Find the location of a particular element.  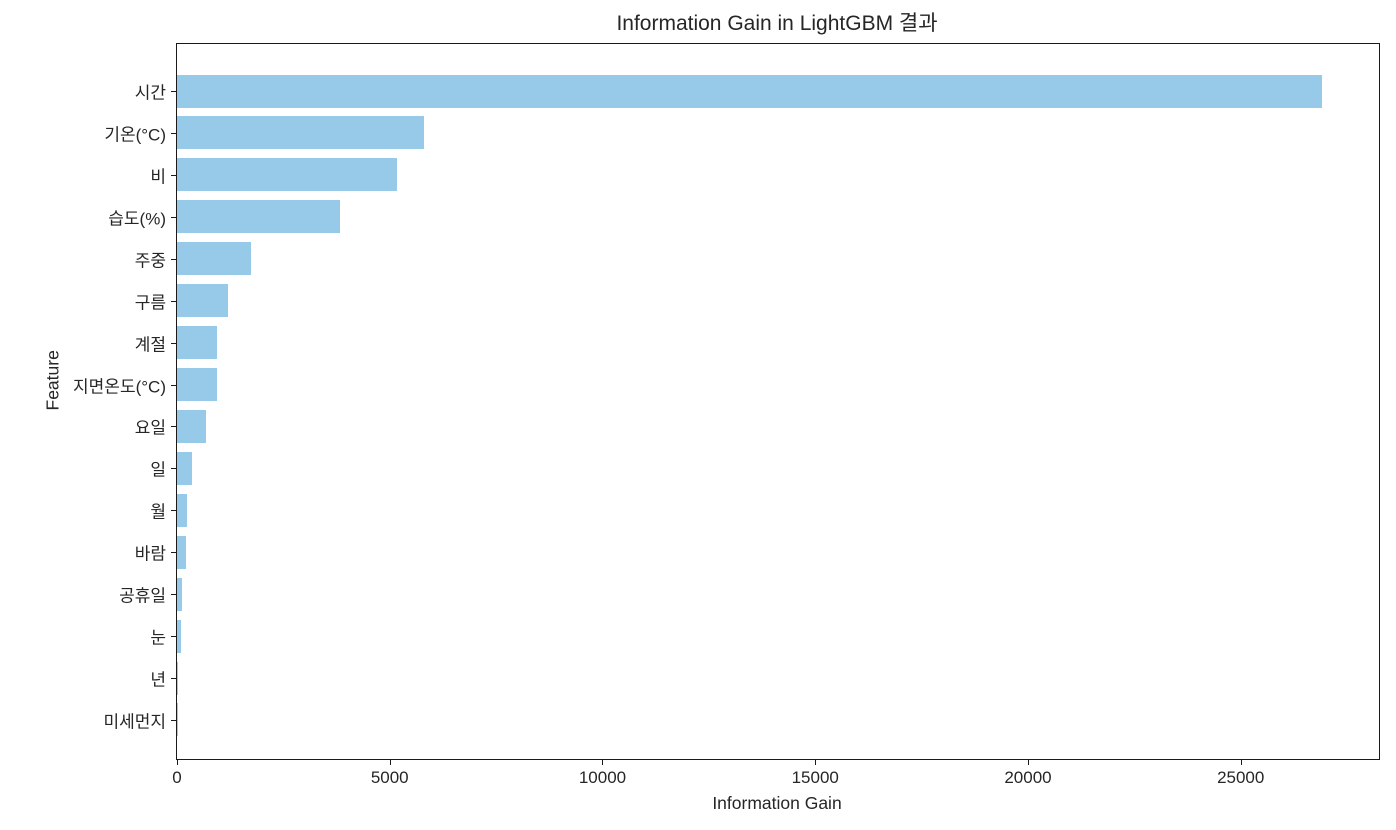

y-axis-tick-label: 구름 is located at coordinates (150, 303).